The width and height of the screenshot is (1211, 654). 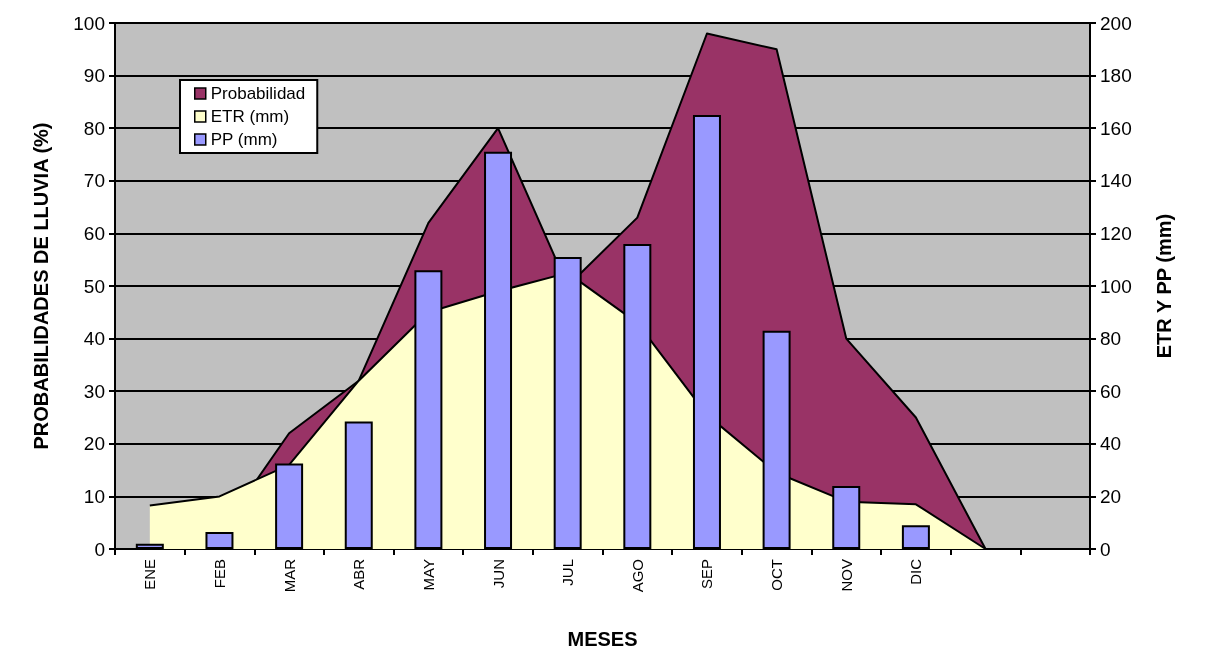 I want to click on y2-tick-label: 120, so click(x=1116, y=233).